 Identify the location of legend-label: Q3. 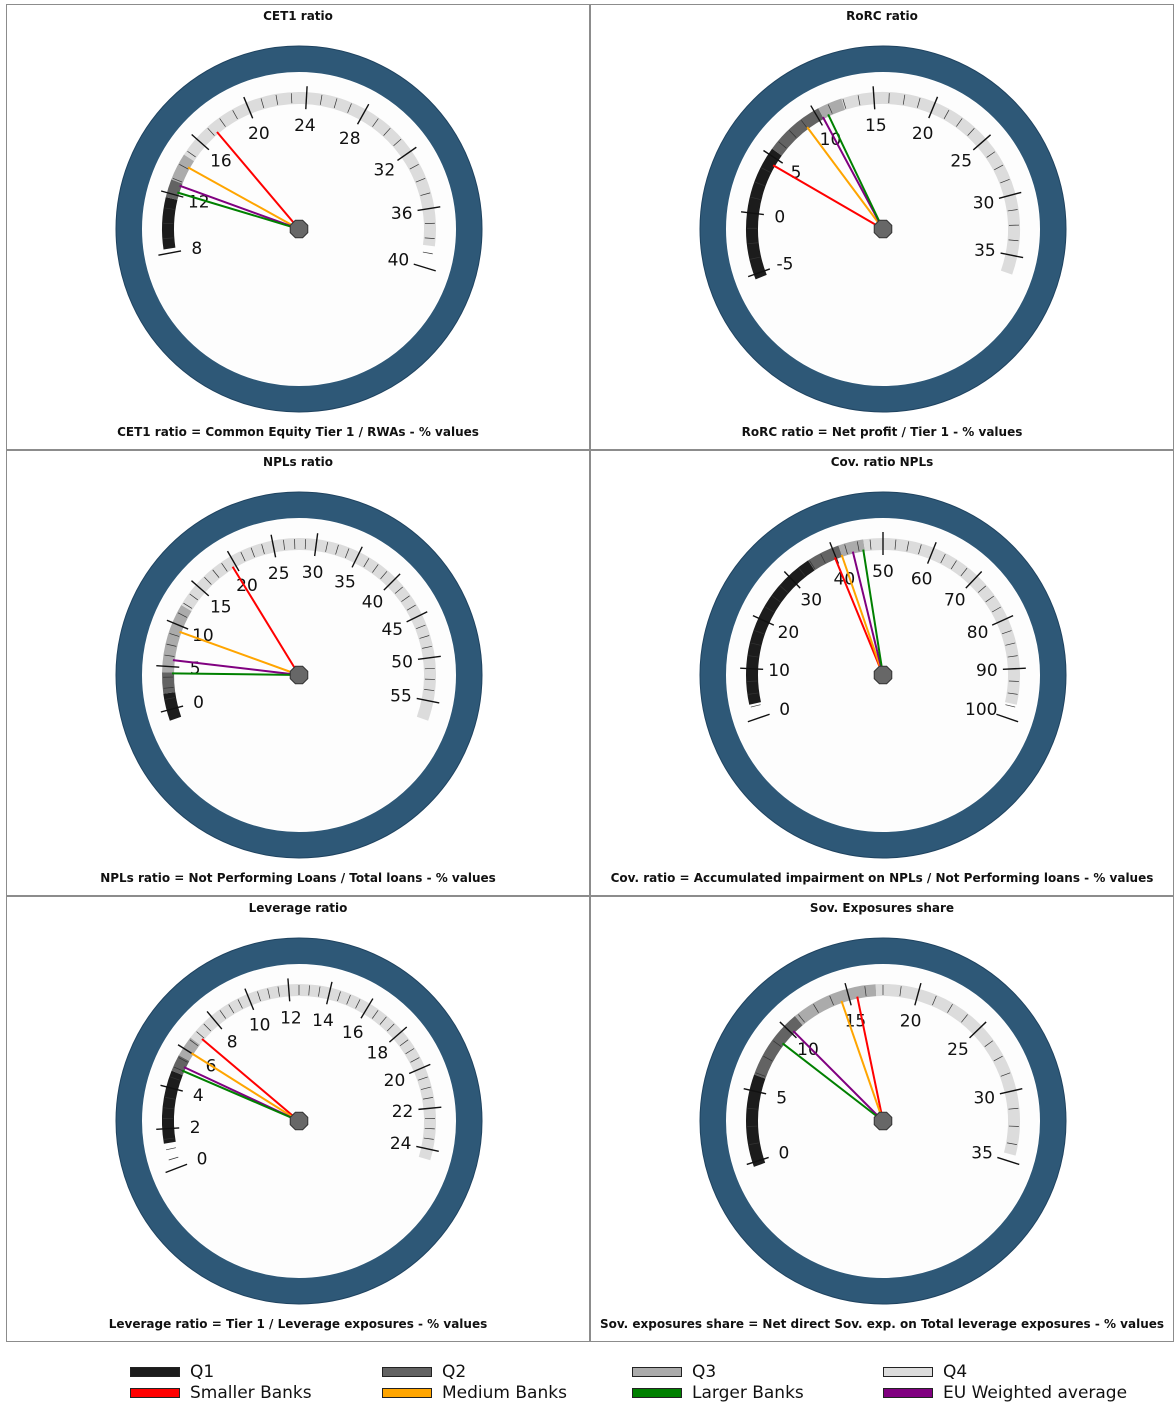
(704, 1372).